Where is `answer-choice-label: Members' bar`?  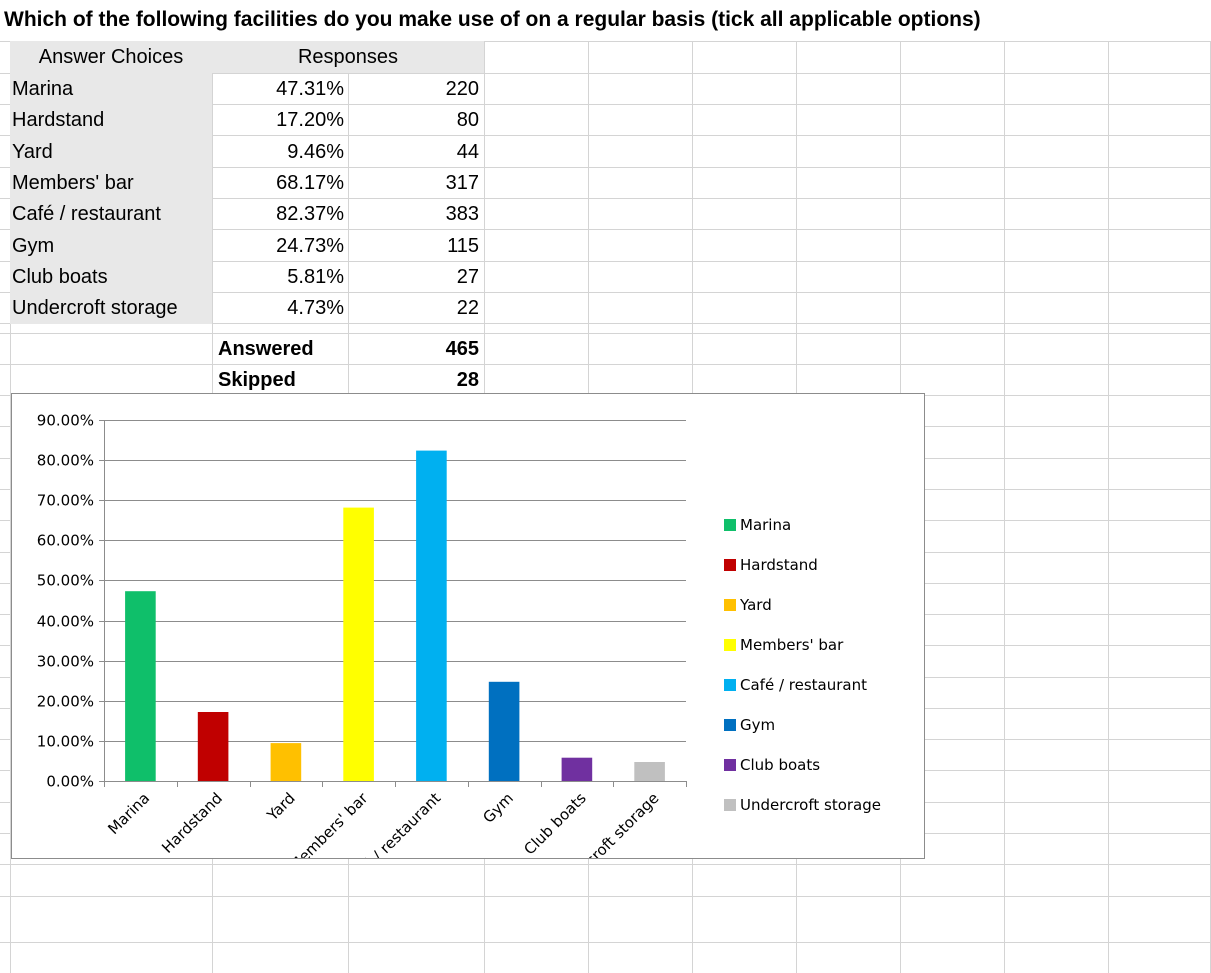 answer-choice-label: Members' bar is located at coordinates (111, 183).